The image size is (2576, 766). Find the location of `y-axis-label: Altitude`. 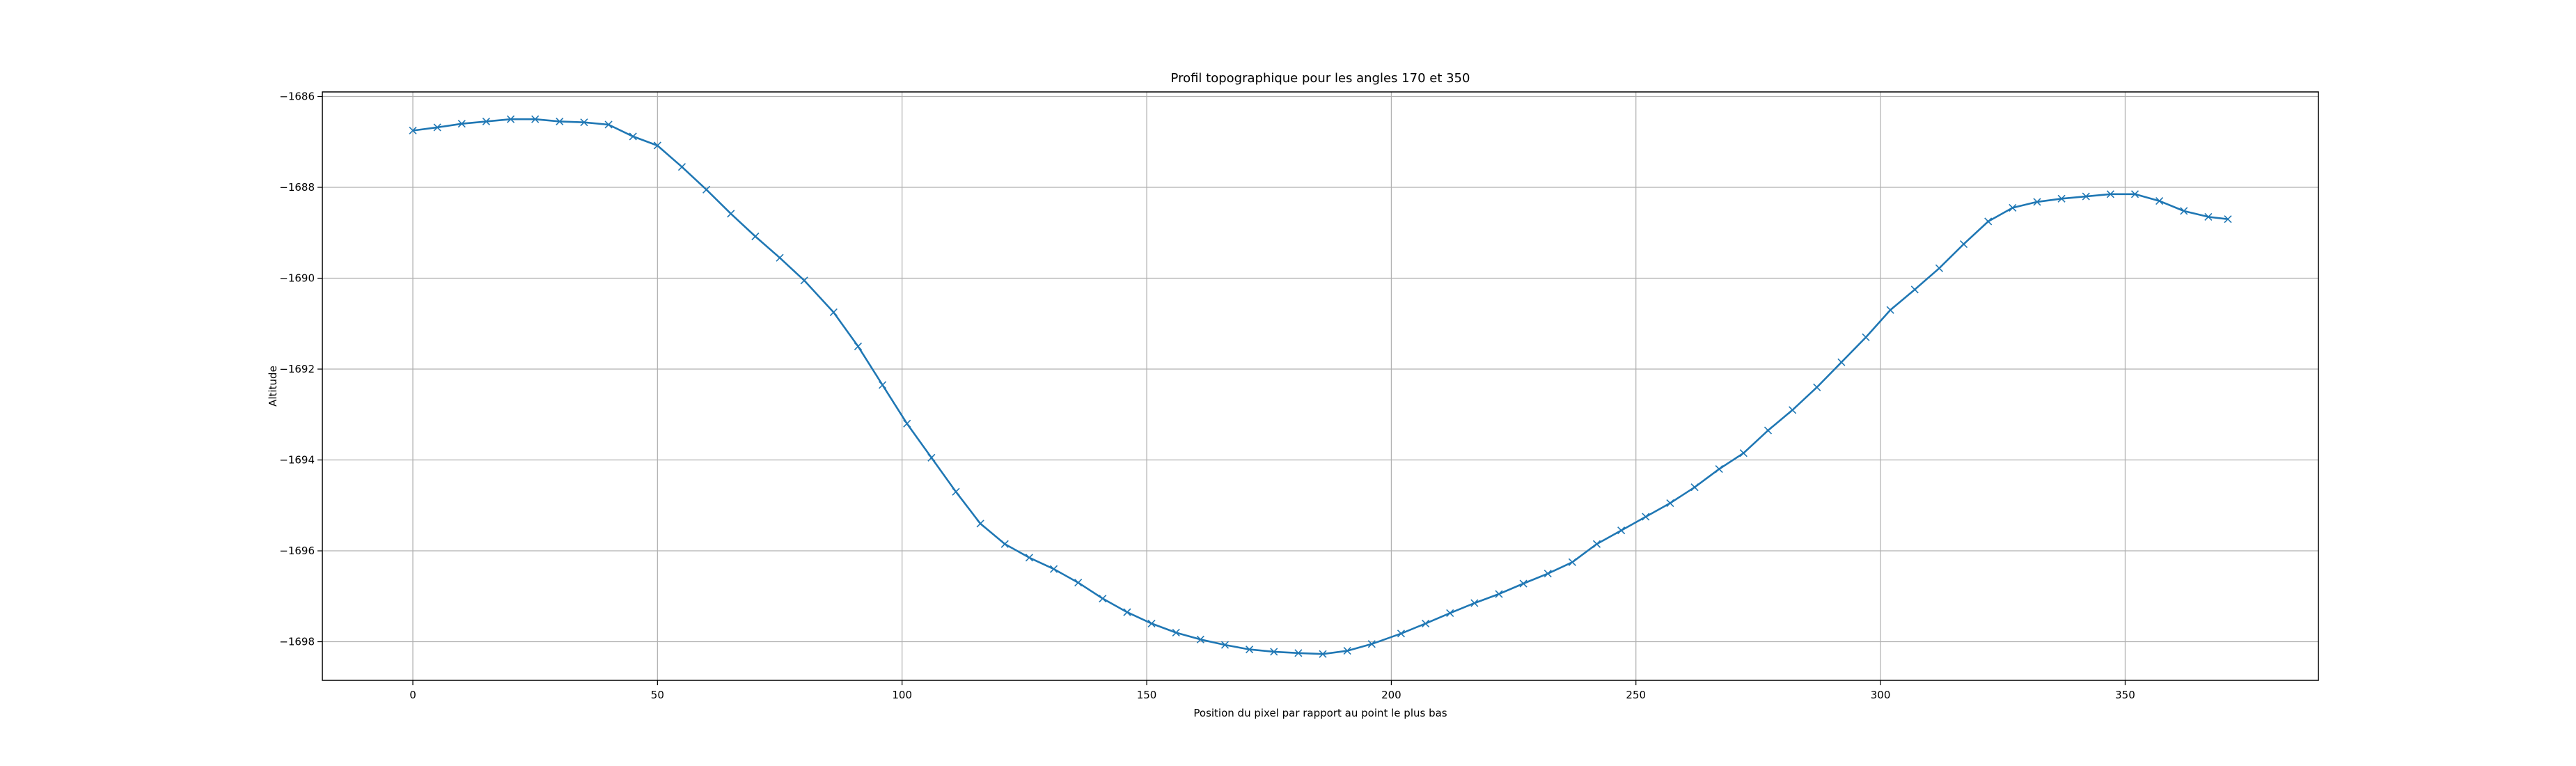

y-axis-label: Altitude is located at coordinates (273, 387).